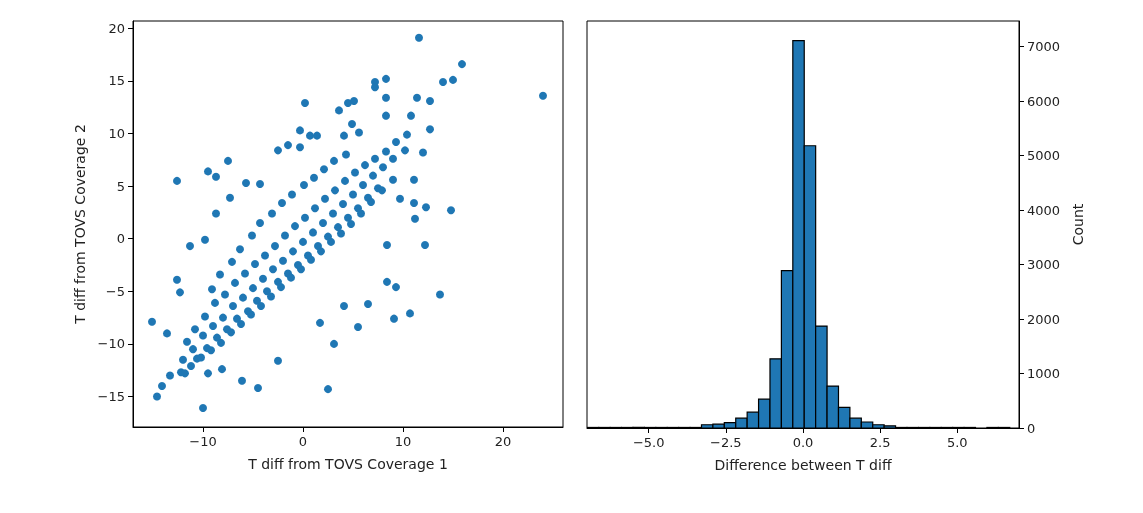 This screenshot has width=1143, height=513. What do you see at coordinates (1044, 47) in the screenshot?
I see `y-tick-label: 7000` at bounding box center [1044, 47].